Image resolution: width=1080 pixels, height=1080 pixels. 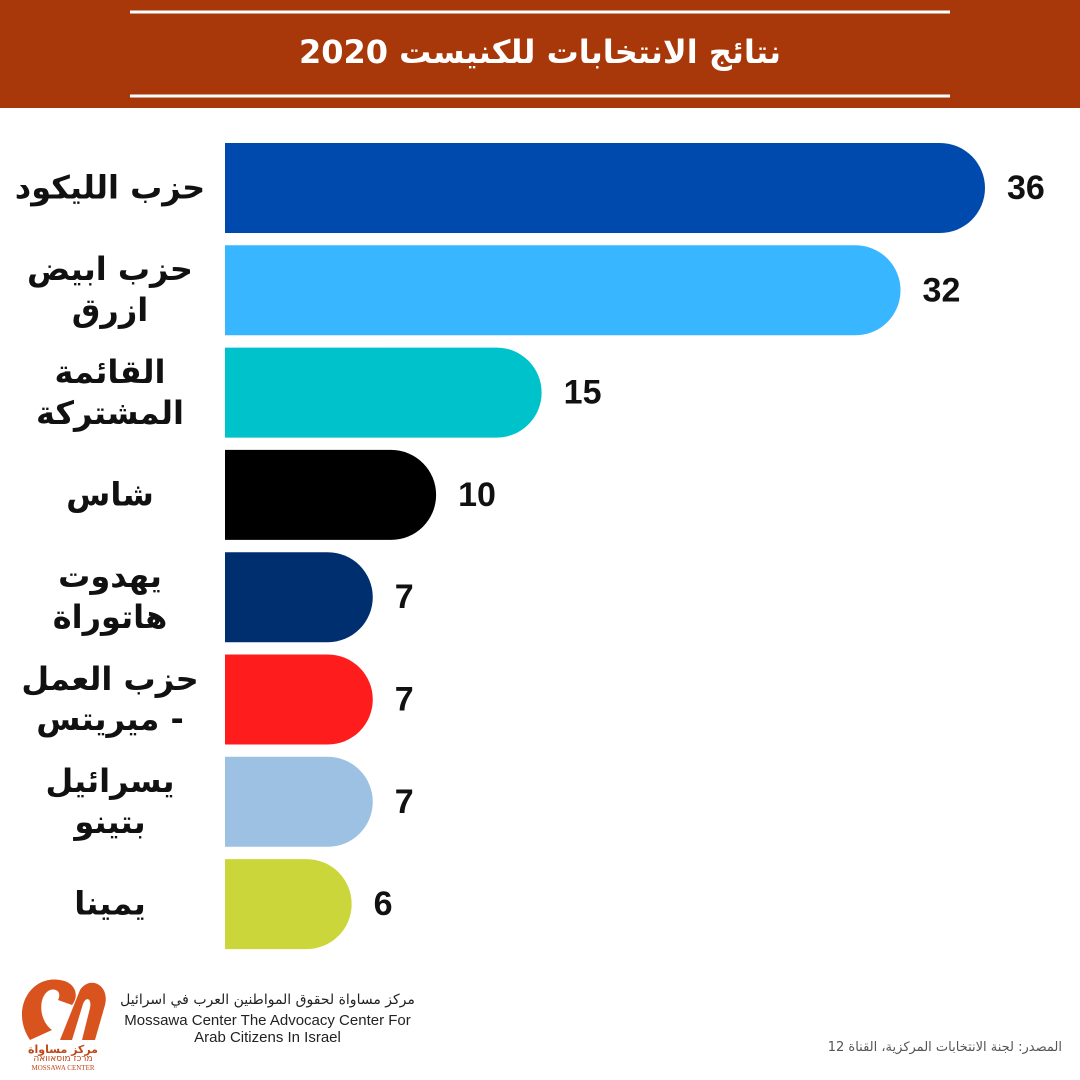 What do you see at coordinates (267, 1020) in the screenshot?
I see `org-english: Mossawa Center The Advocacy Center For` at bounding box center [267, 1020].